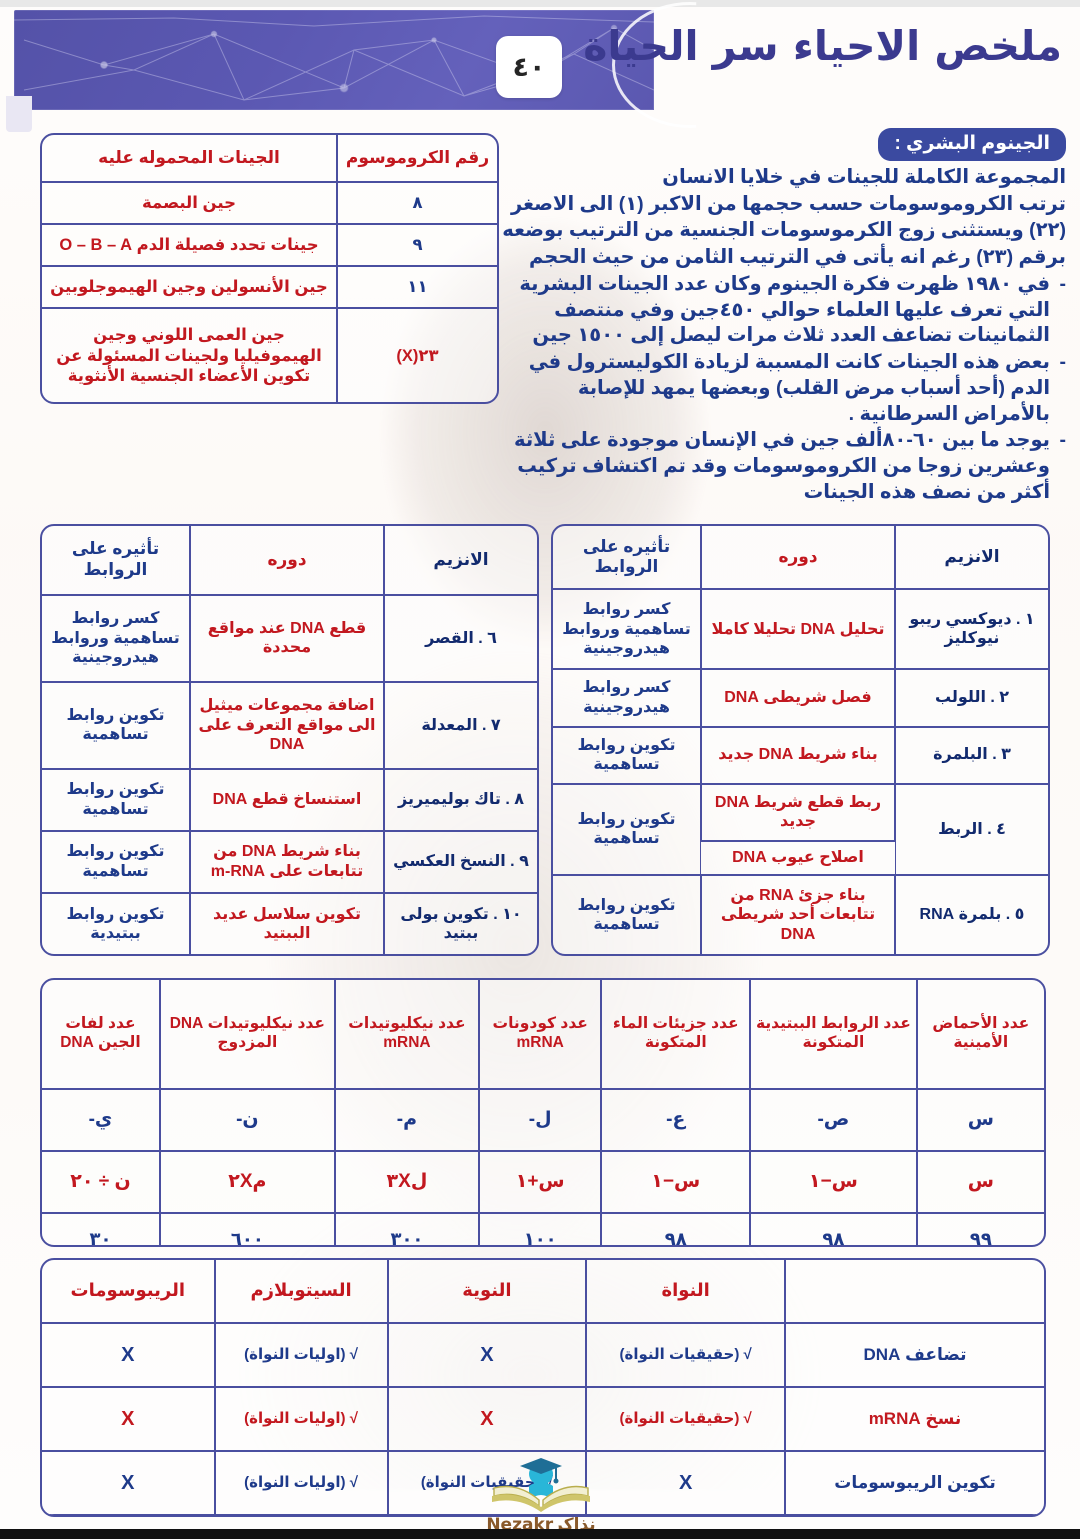  I want to click on col-header-mrna-codons: عدد كودونات mRNA, so click(540, 1034).